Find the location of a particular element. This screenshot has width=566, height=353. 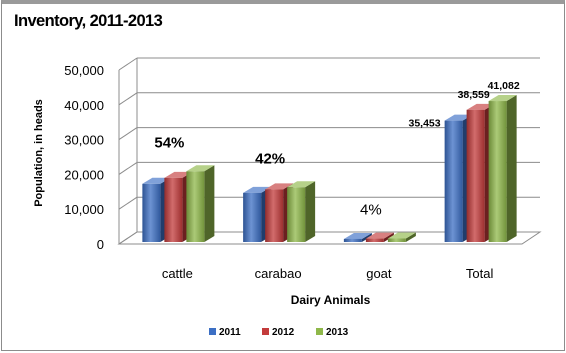

data-label: 38,559 is located at coordinates (474, 95).